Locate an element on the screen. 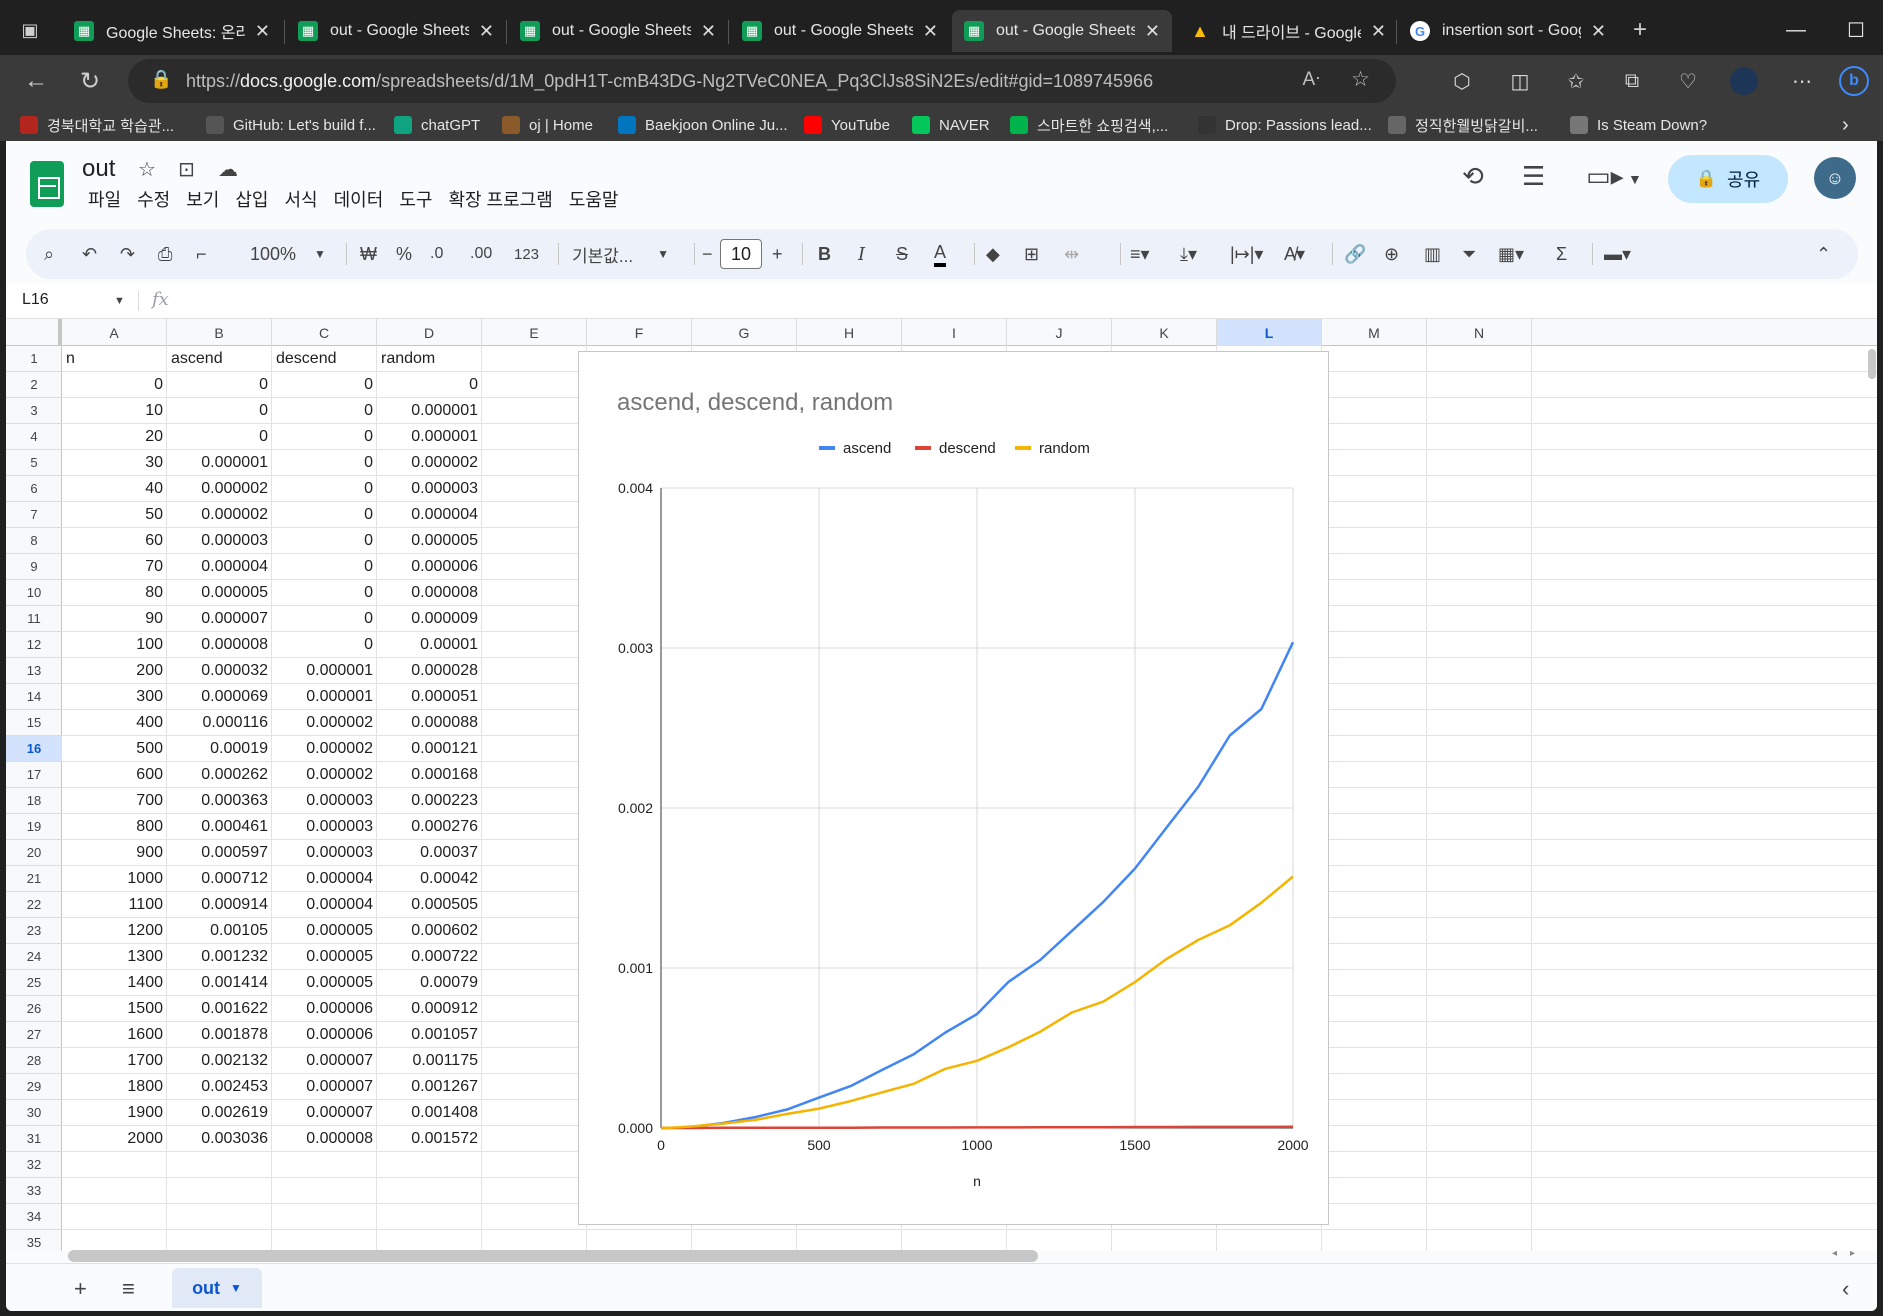 This screenshot has width=1883, height=1316. cell: 0.002453 is located at coordinates (234, 1086).